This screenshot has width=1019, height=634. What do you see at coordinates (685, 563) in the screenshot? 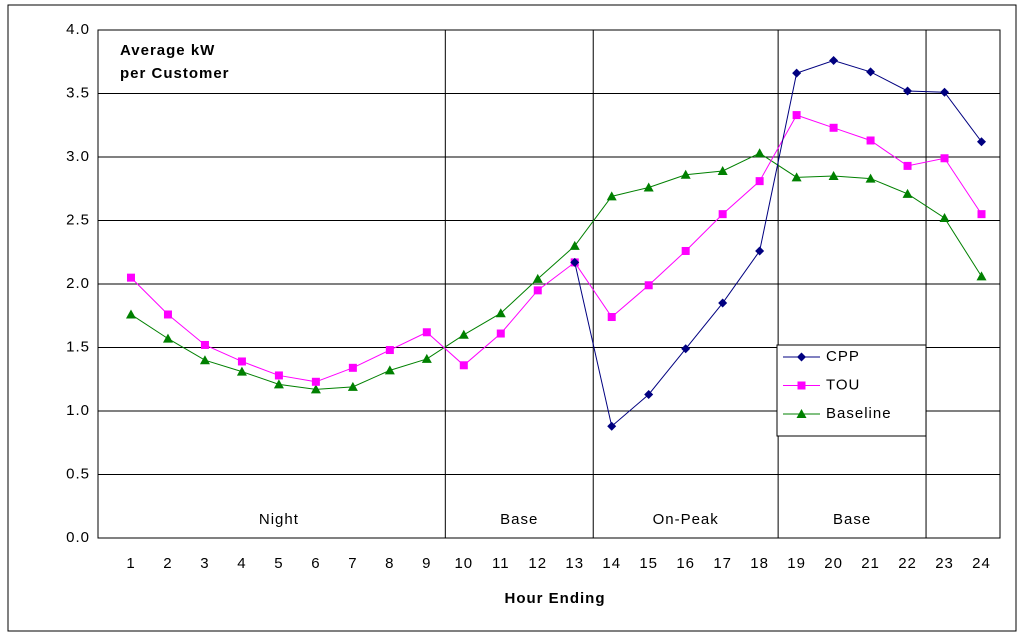
I see `x-tick-label: 16` at bounding box center [685, 563].